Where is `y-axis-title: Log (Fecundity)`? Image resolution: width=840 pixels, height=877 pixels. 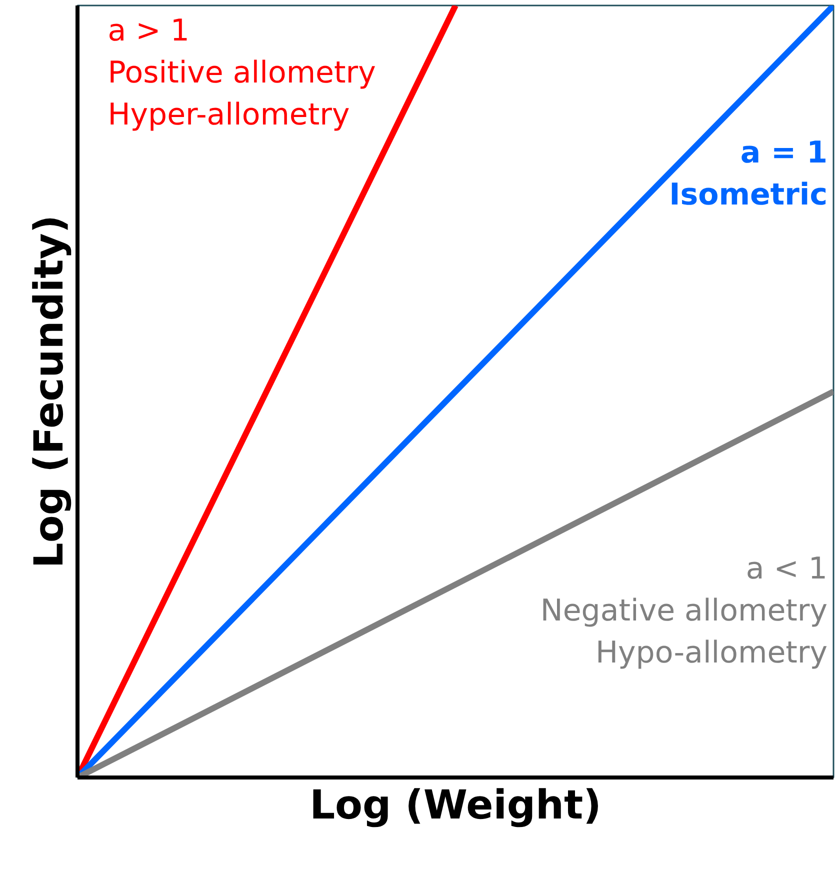
y-axis-title: Log (Fecundity) is located at coordinates (49, 391).